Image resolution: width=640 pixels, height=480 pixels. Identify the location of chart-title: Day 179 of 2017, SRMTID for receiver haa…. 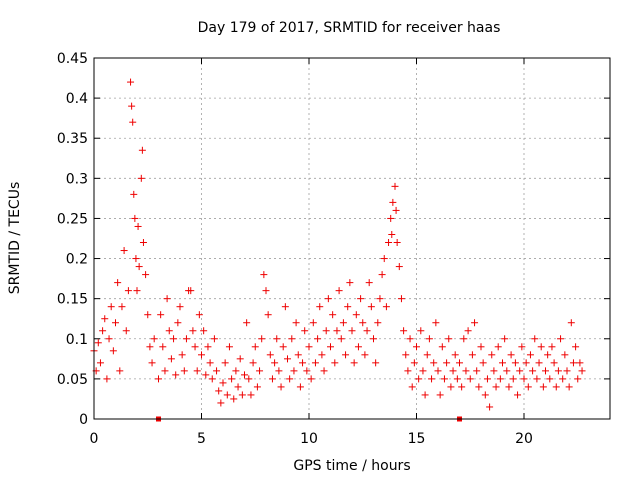
(349, 28).